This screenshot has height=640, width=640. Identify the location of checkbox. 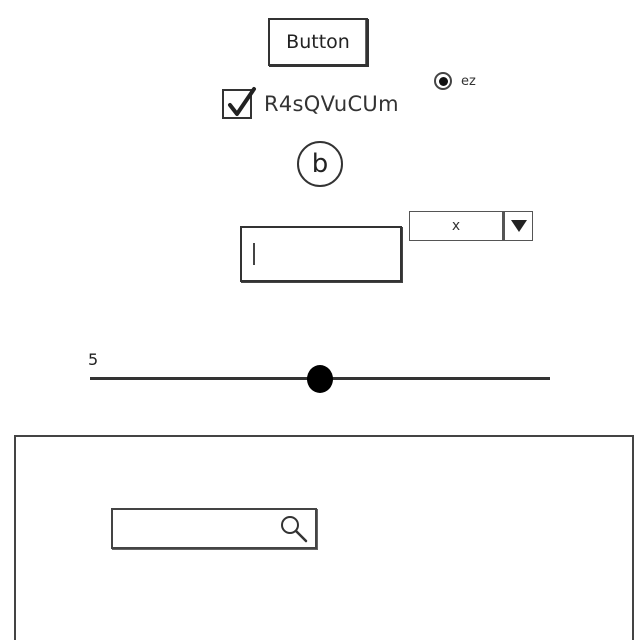
(239, 103).